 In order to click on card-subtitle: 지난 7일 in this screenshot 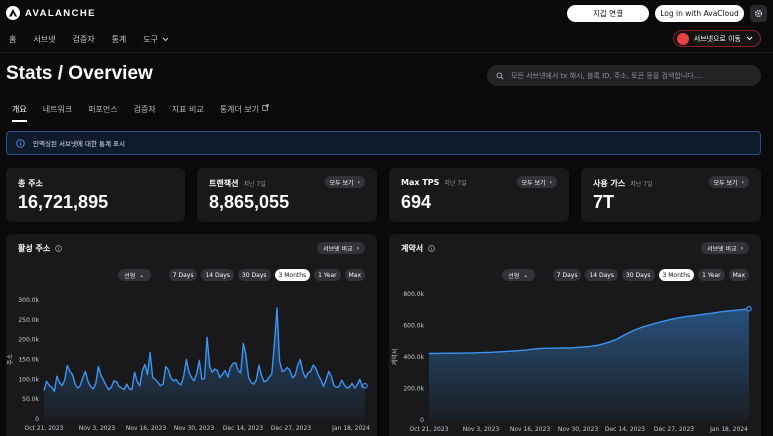, I will do `click(254, 184)`.